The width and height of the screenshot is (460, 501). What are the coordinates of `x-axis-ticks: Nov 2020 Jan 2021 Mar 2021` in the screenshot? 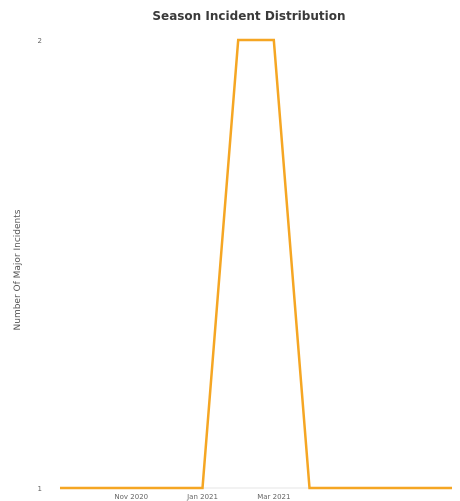 It's located at (202, 497).